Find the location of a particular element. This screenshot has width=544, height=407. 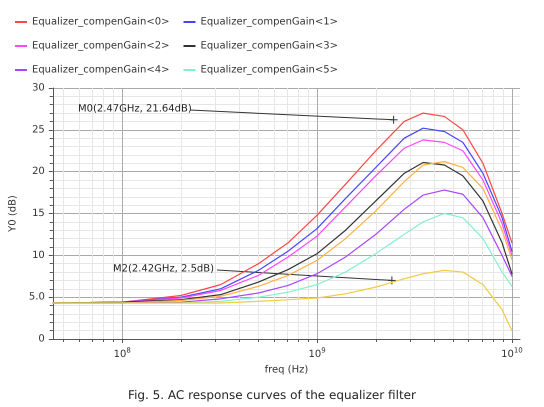

y-tick-label: 15 is located at coordinates (38, 213).